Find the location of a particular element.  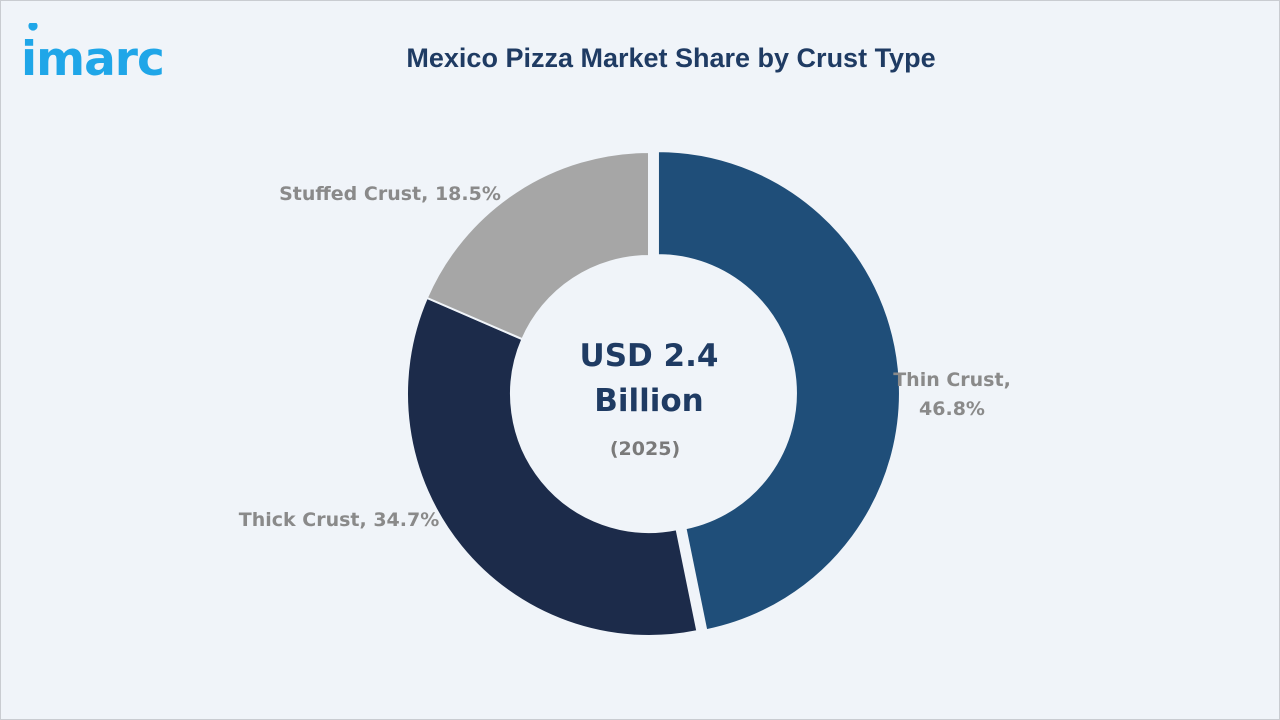

slice-stuffed-crust is located at coordinates (537, 245).